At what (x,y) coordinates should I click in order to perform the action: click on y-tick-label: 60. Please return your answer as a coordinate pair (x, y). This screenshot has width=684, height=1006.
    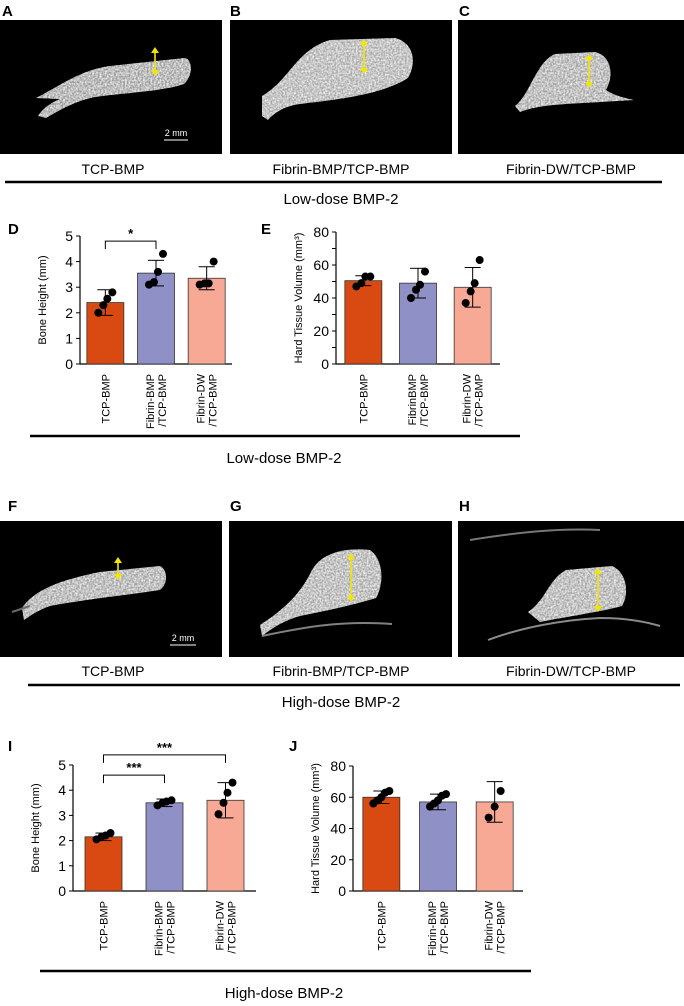
    Looking at the image, I should click on (338, 797).